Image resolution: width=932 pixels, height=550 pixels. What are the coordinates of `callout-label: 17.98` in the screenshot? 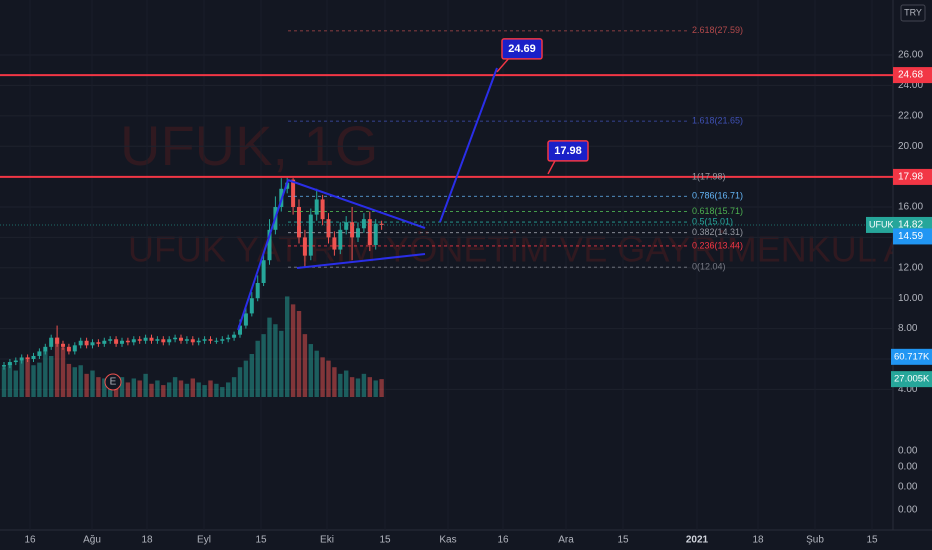 It's located at (568, 151).